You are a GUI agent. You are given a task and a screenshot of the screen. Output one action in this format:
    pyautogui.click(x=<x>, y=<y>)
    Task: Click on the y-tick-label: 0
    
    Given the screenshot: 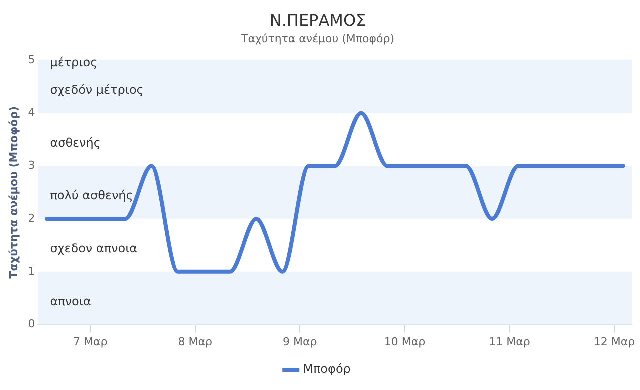 What is the action you would take?
    pyautogui.click(x=32, y=324)
    